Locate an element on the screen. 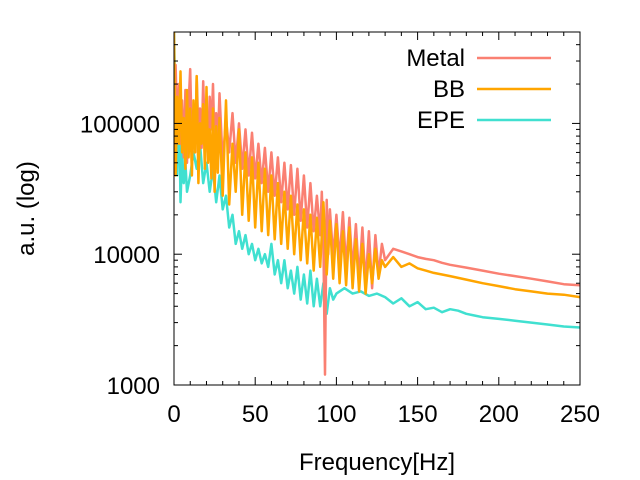 Image resolution: width=640 pixels, height=480 pixels. y-axis-title: a.u. (log) is located at coordinates (26, 208).